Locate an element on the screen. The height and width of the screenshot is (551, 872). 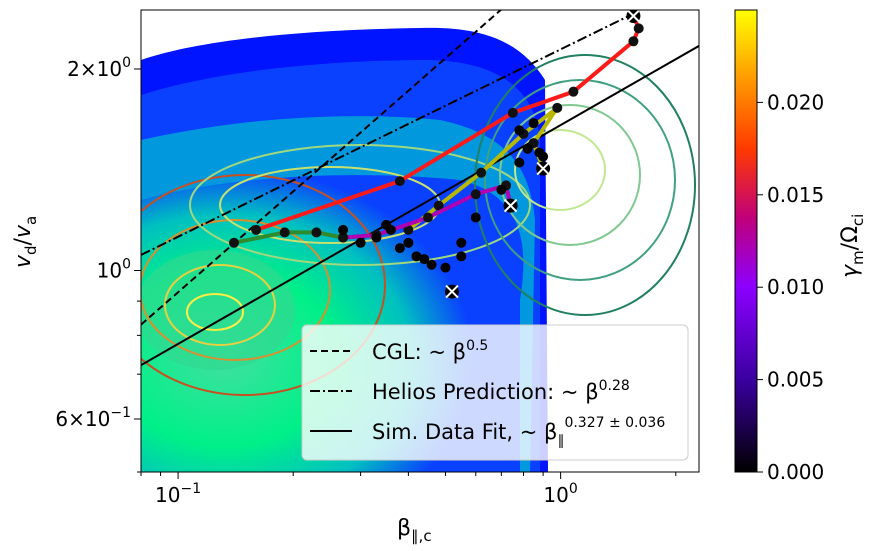
colorbar-label: γm/Ωci is located at coordinates (852, 246).